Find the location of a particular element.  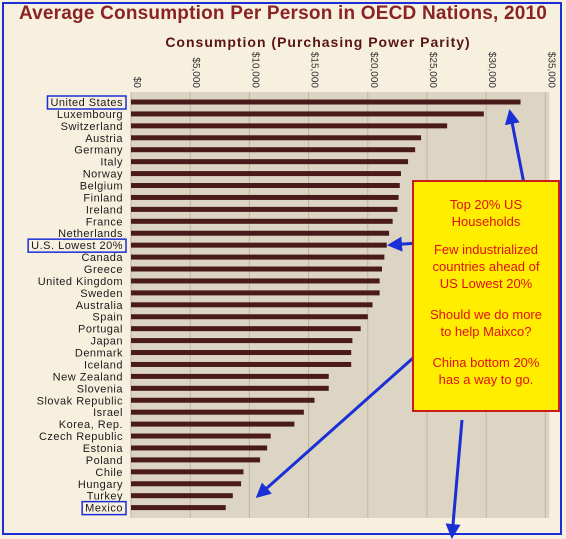

chart-subtitle: Consumption (Purchasing Power Parity) is located at coordinates (318, 42).